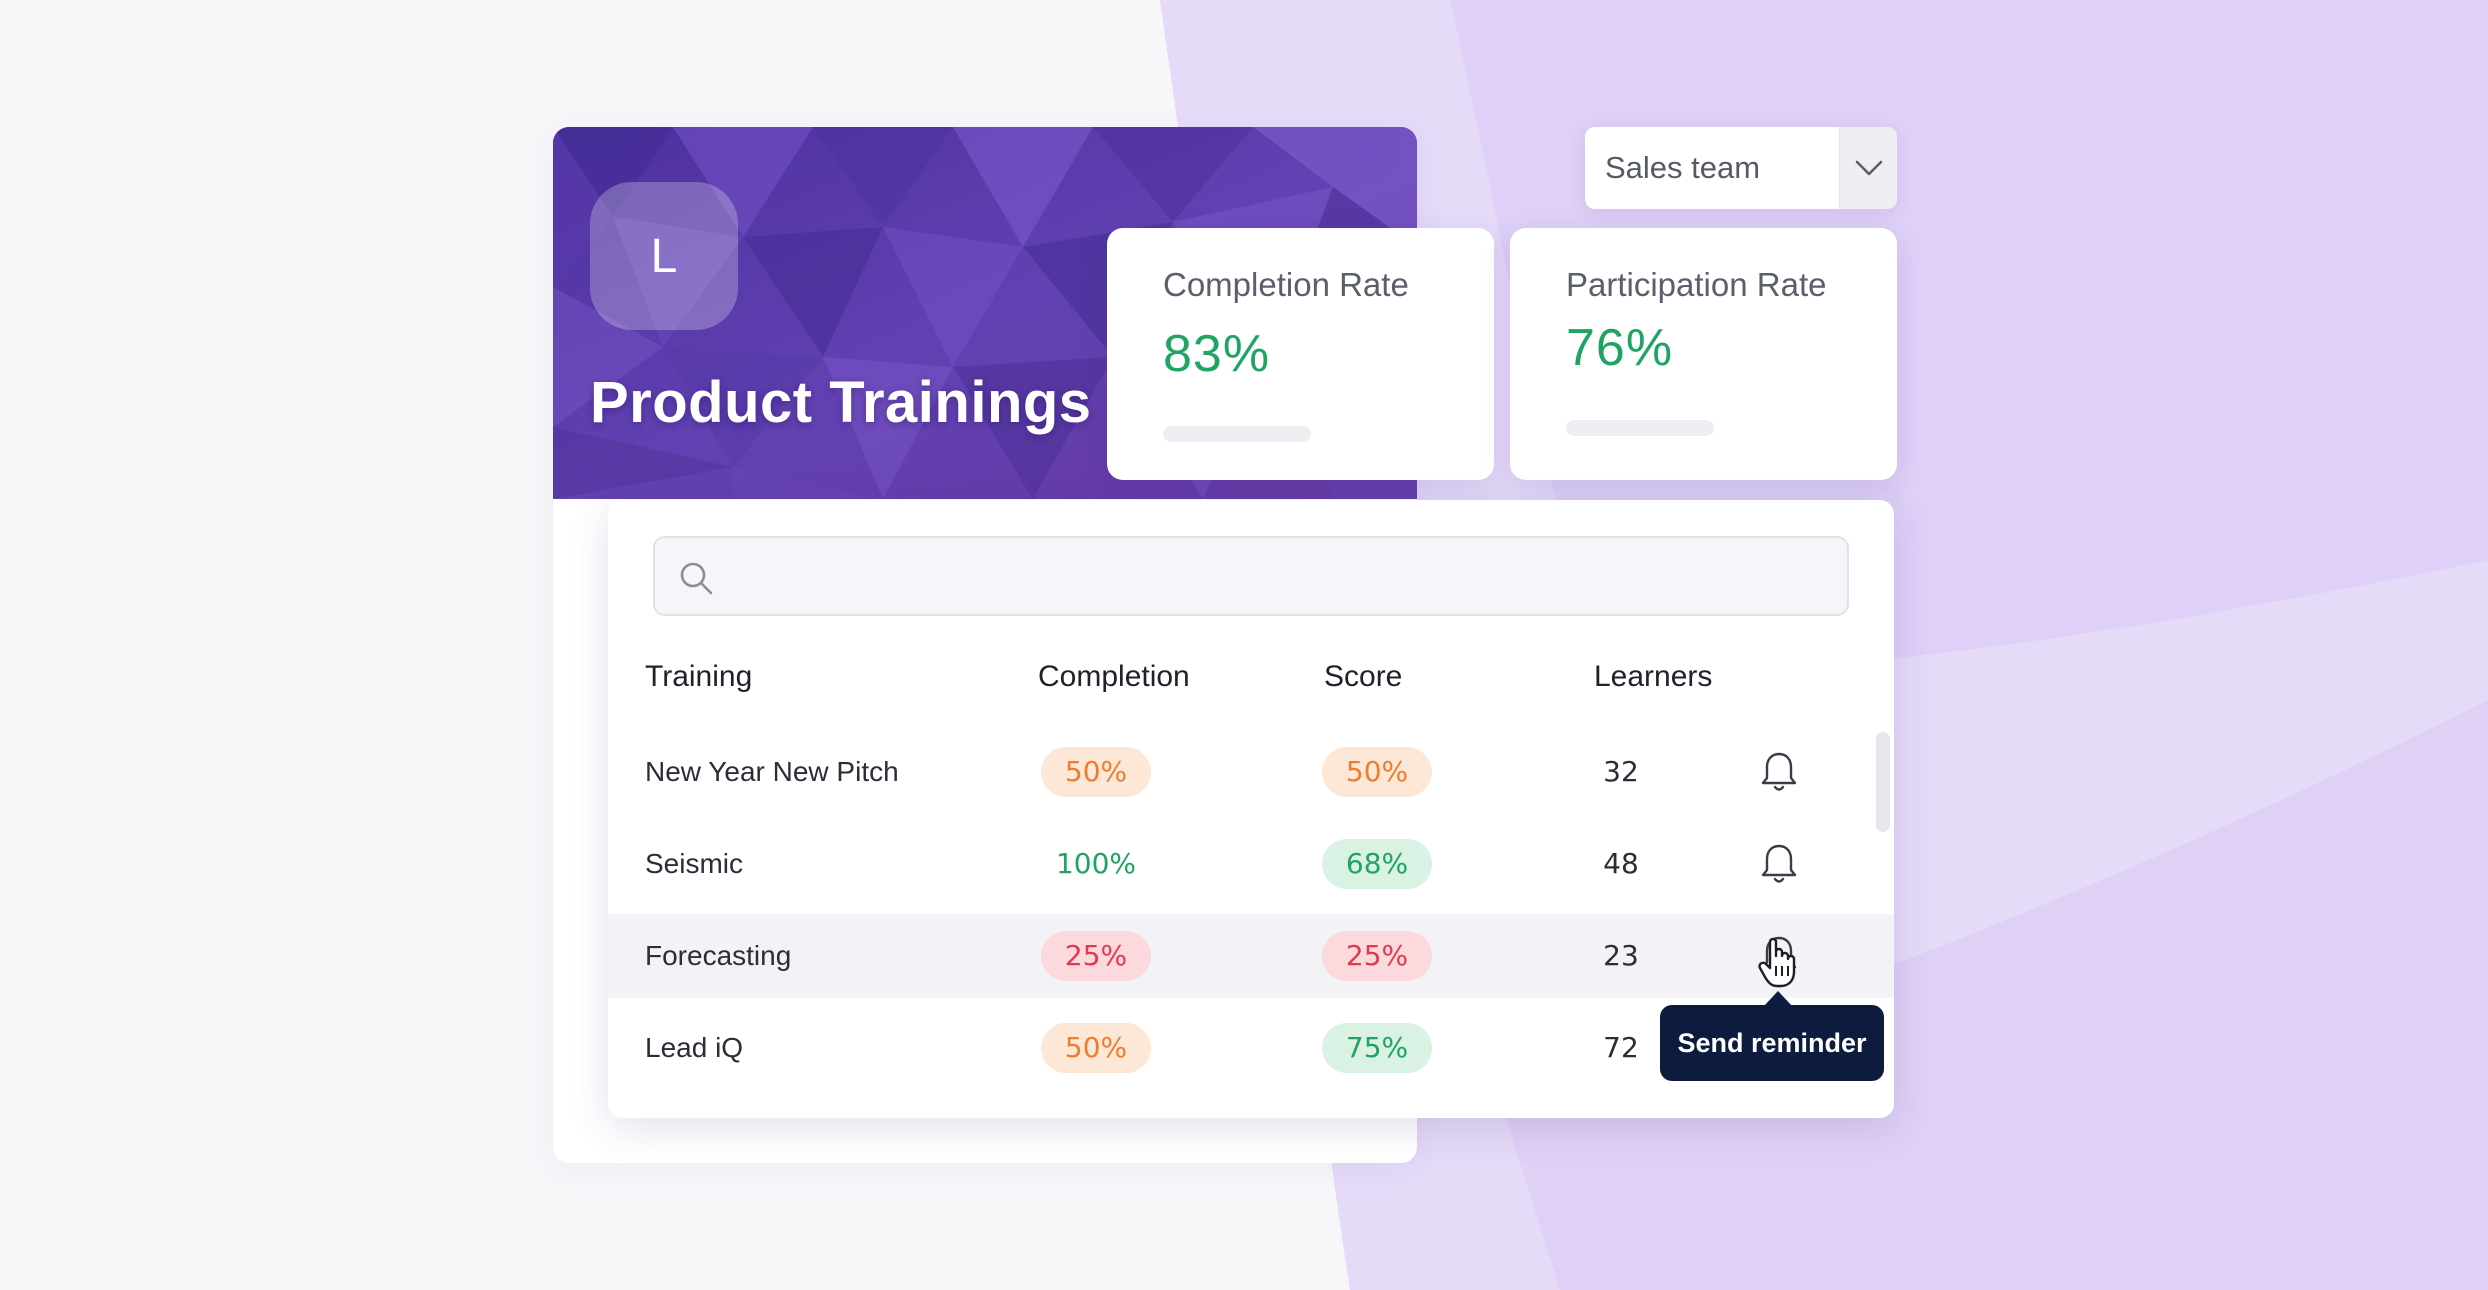 Image resolution: width=2488 pixels, height=1290 pixels. Describe the element at coordinates (1251, 772) in the screenshot. I see `table-row: New Year New Pitch 50% 50% 32` at that location.